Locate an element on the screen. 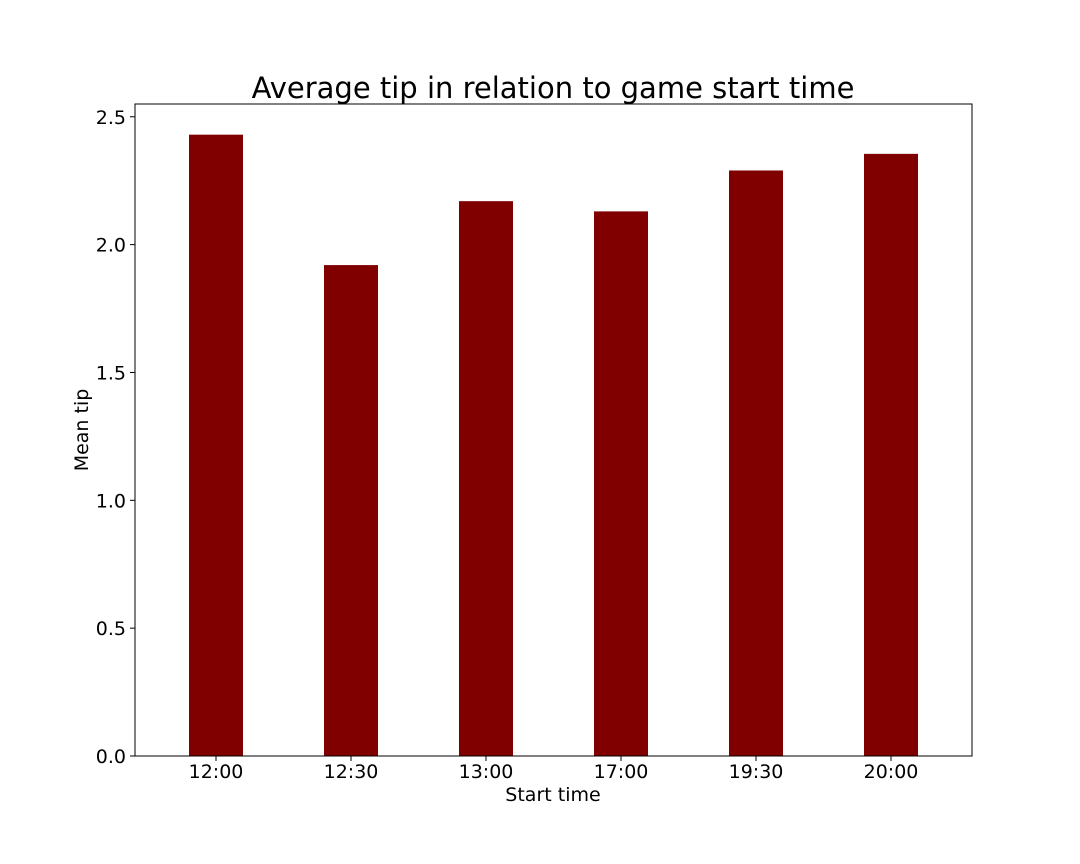 The height and width of the screenshot is (864, 1080). x-tick-label: 20:00 is located at coordinates (891, 772).